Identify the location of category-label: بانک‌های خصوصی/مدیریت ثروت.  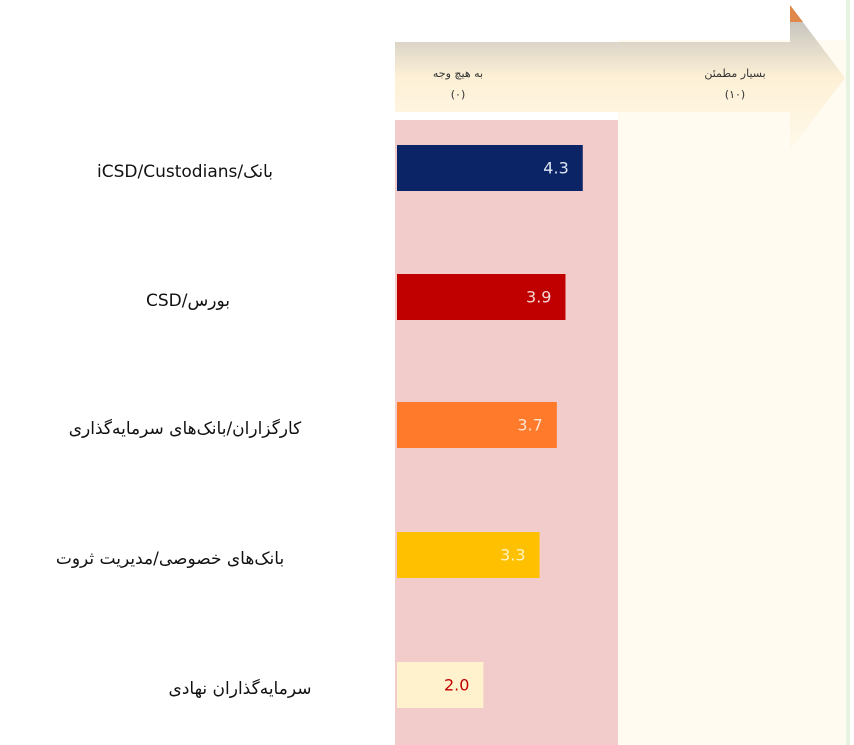
(170, 559).